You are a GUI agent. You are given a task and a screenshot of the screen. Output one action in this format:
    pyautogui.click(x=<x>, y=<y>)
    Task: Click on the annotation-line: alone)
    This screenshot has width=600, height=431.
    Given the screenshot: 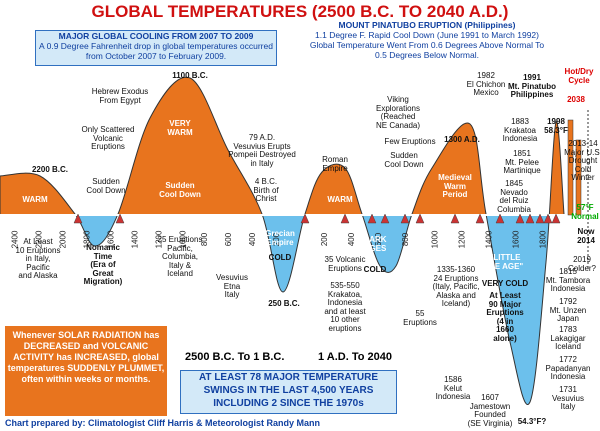 What is the action you would take?
    pyautogui.click(x=505, y=338)
    